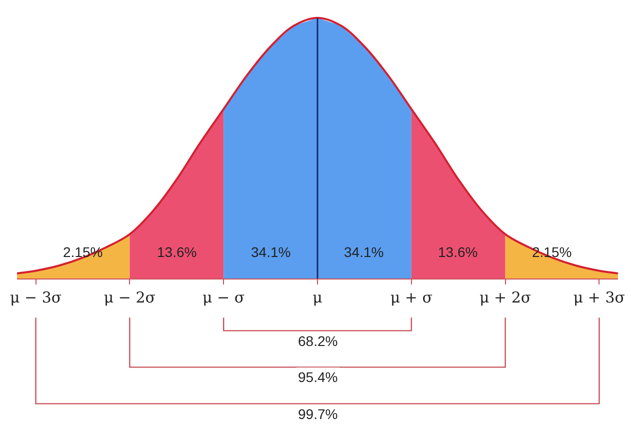  I want to click on text: 95.4%, so click(318, 377).